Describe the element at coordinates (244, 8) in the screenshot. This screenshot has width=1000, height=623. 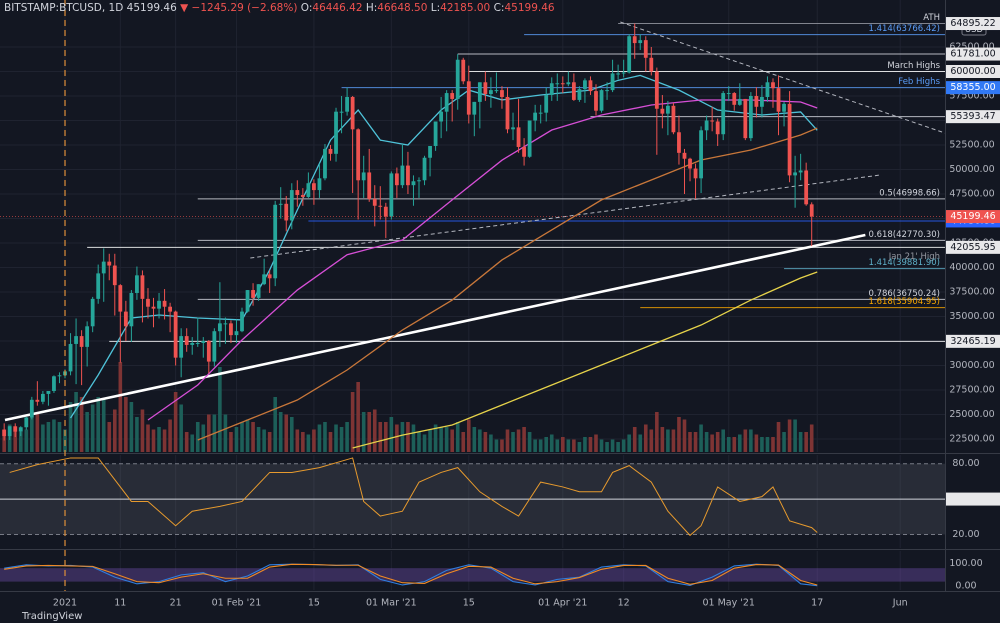
I see `change: −1245.29 (−2.68%)` at that location.